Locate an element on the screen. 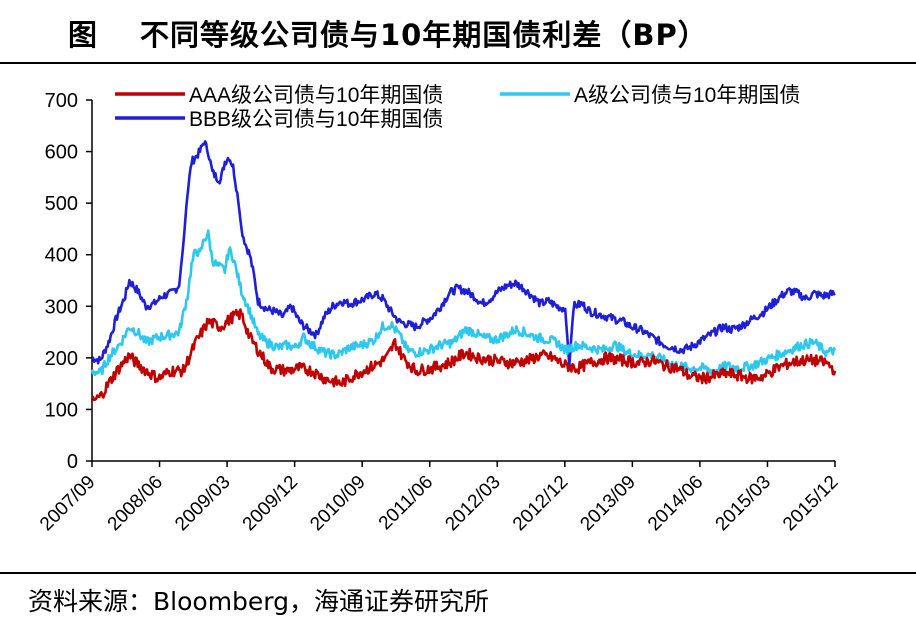  legend-bbb-label: BBB级公司债与10年期国债 is located at coordinates (316, 119).